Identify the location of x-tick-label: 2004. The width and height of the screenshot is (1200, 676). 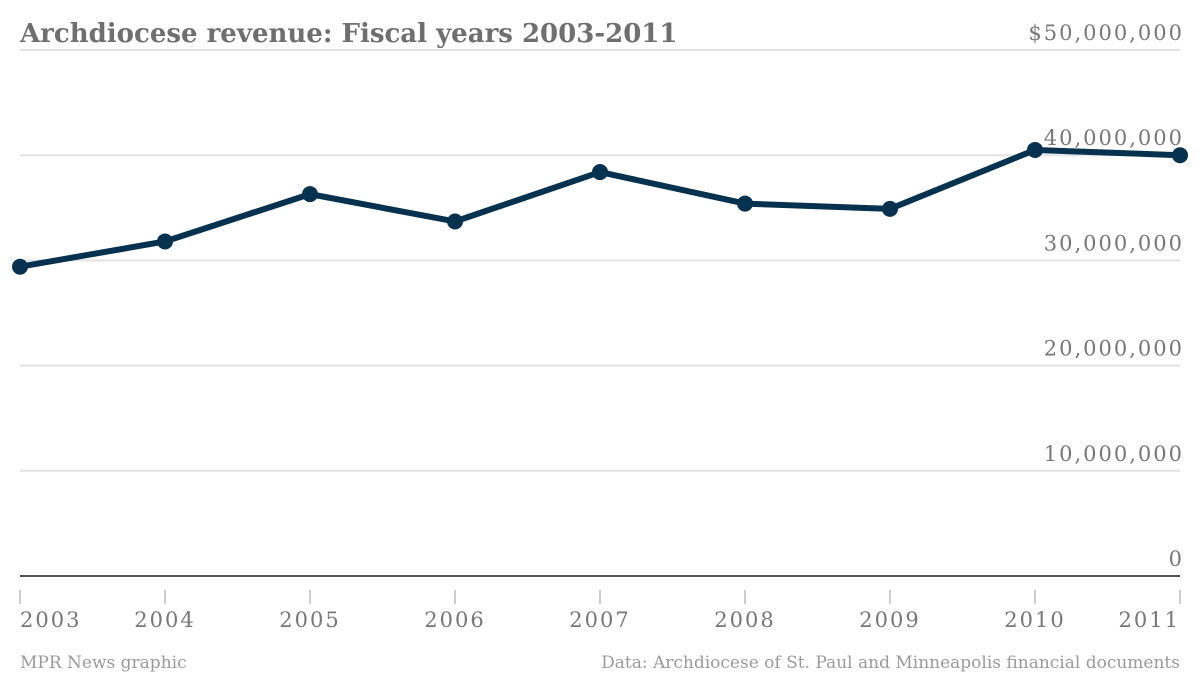
(164, 620).